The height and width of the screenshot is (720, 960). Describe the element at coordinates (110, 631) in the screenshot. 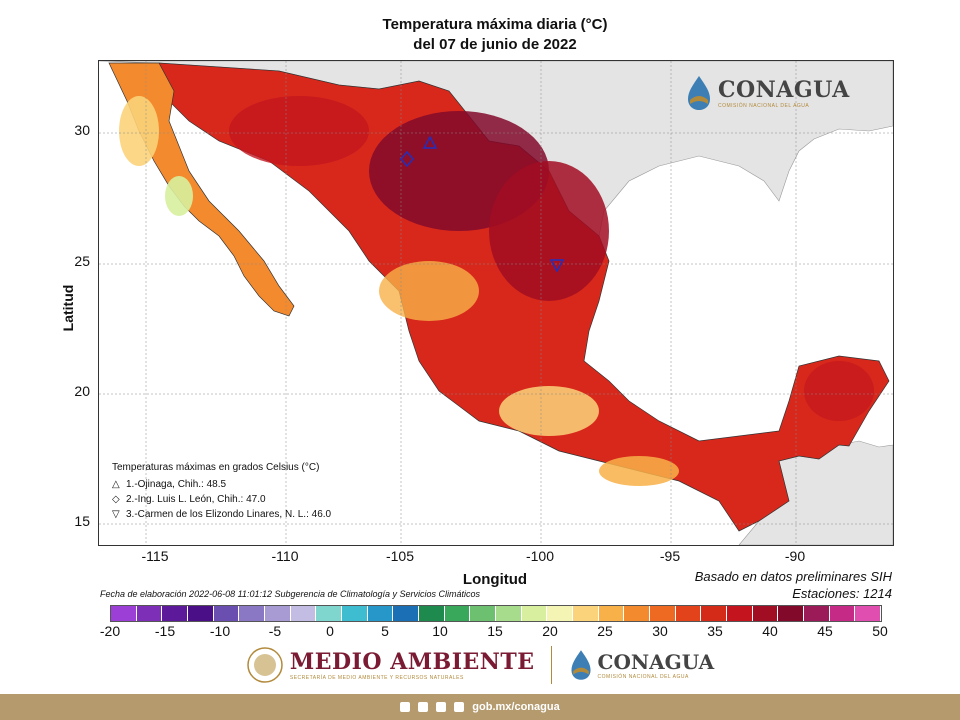

I see `colorbar-tick-label: -20` at that location.